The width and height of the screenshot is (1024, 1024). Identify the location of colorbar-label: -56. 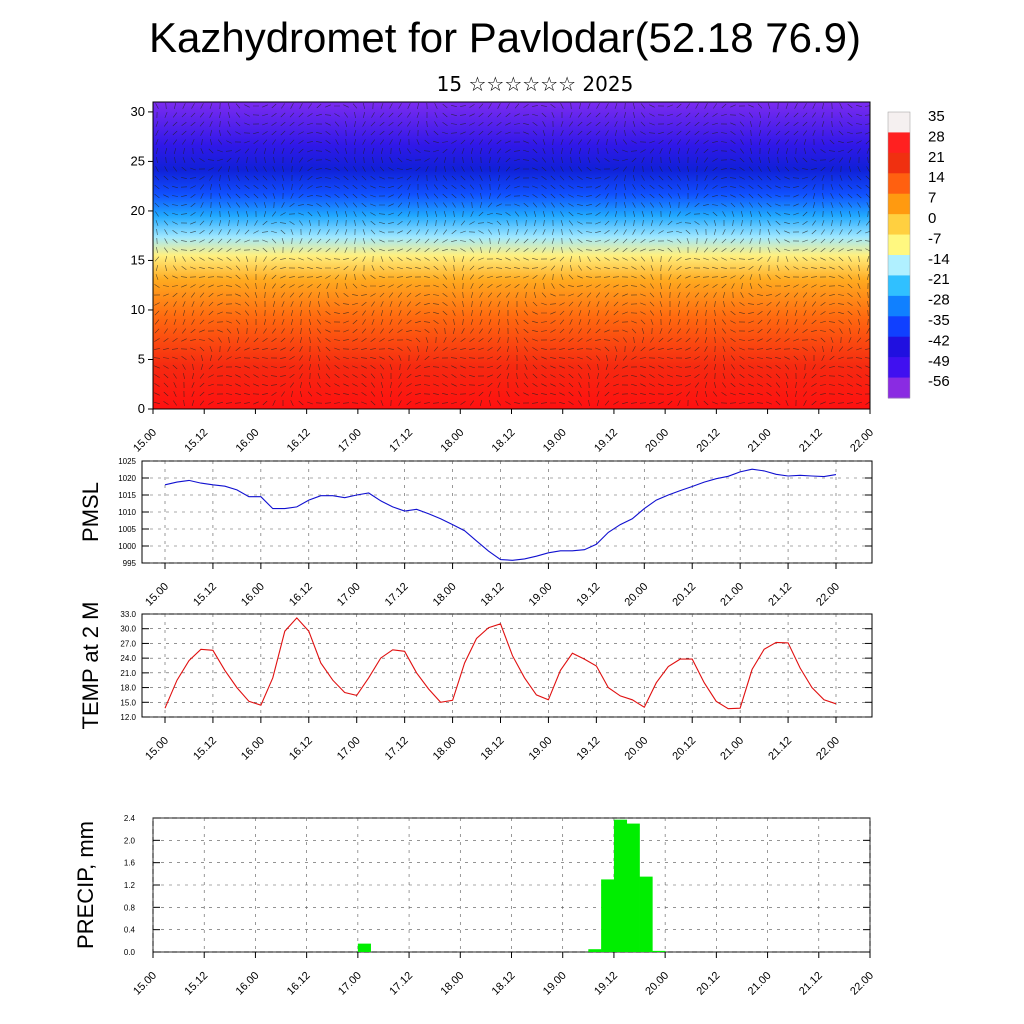
(939, 381).